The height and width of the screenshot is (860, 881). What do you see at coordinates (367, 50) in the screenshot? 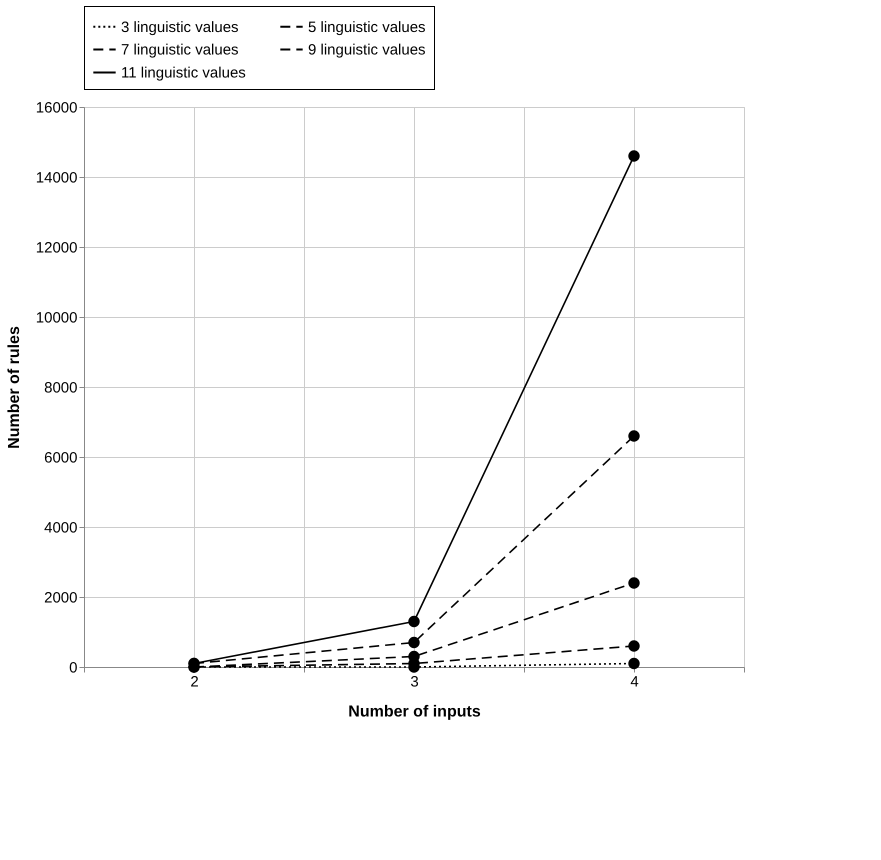
I see `legend-label: 9 linguistic values` at bounding box center [367, 50].